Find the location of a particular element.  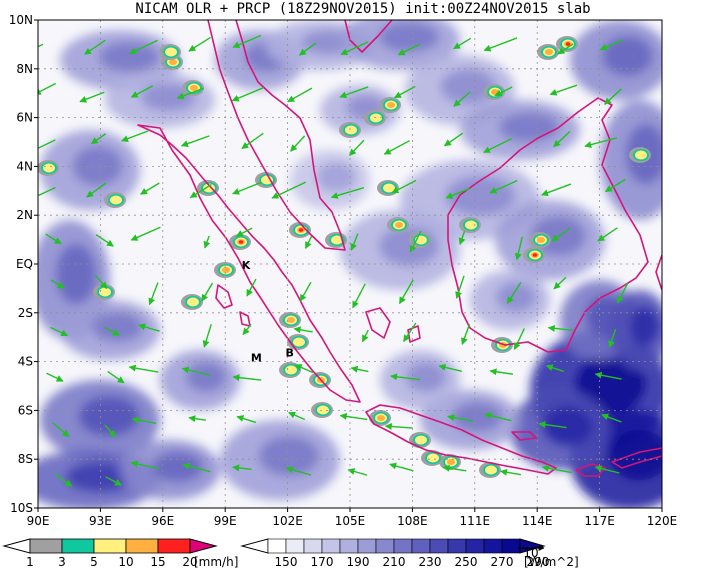

olr-colorbar-high-end is located at coordinates (532, 546).